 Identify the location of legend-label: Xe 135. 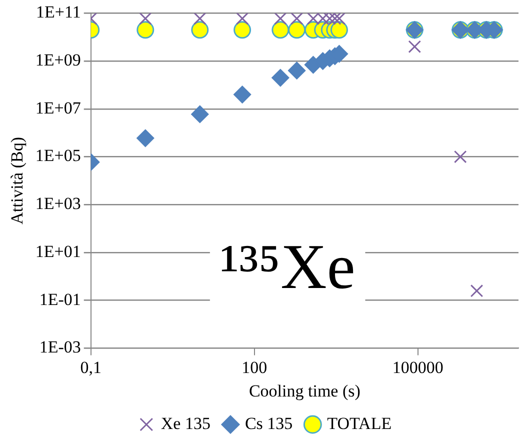
(185, 423).